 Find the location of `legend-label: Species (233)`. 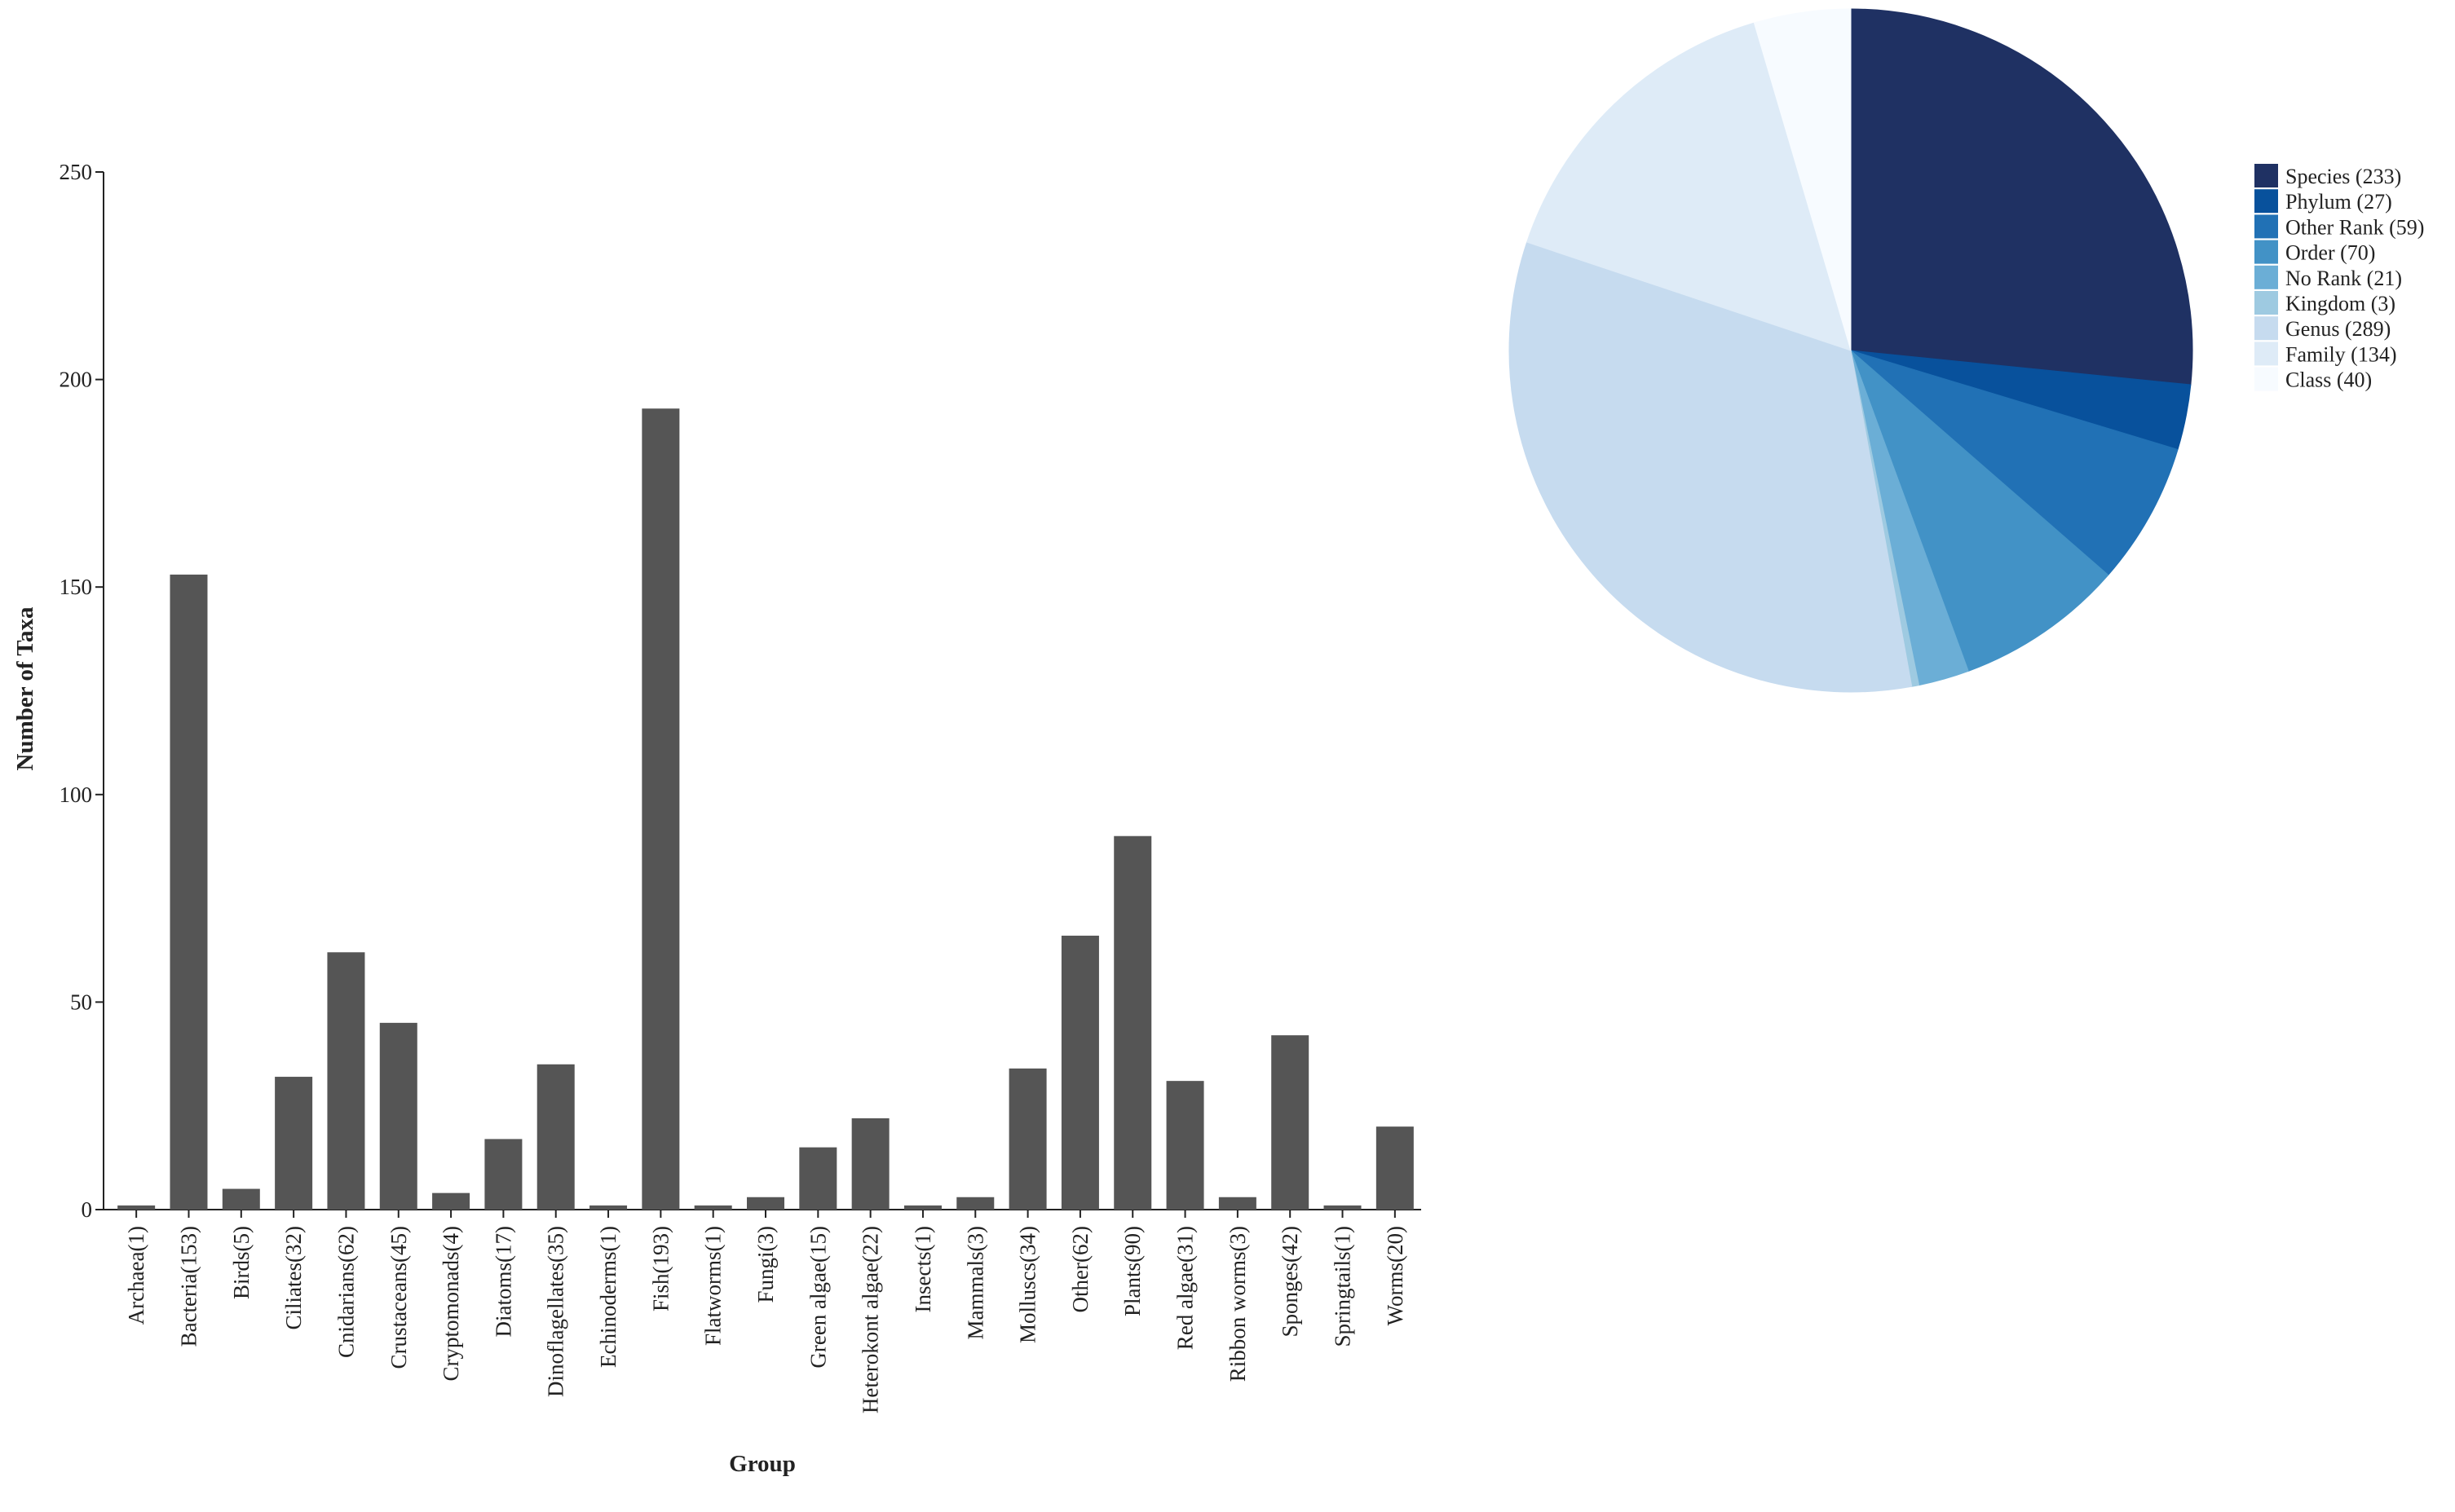

legend-label: Species (233) is located at coordinates (2343, 176).